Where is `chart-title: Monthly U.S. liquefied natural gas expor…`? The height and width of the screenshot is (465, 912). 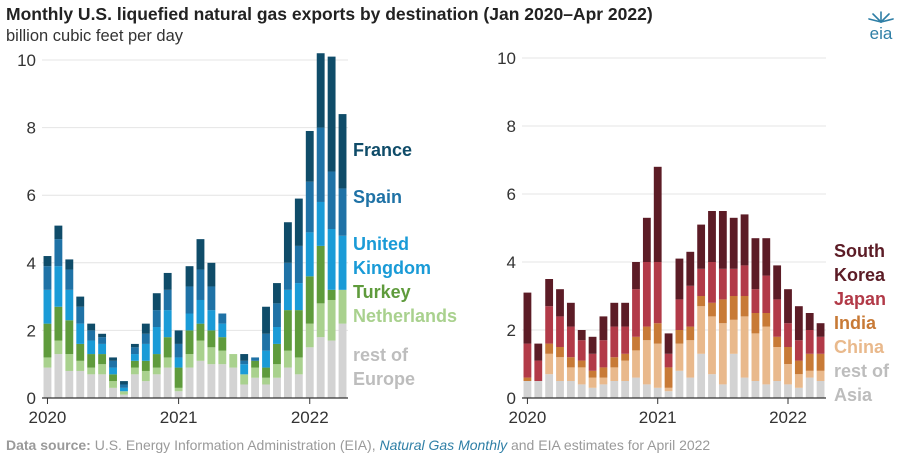 chart-title: Monthly U.S. liquefied natural gas expor… is located at coordinates (329, 14).